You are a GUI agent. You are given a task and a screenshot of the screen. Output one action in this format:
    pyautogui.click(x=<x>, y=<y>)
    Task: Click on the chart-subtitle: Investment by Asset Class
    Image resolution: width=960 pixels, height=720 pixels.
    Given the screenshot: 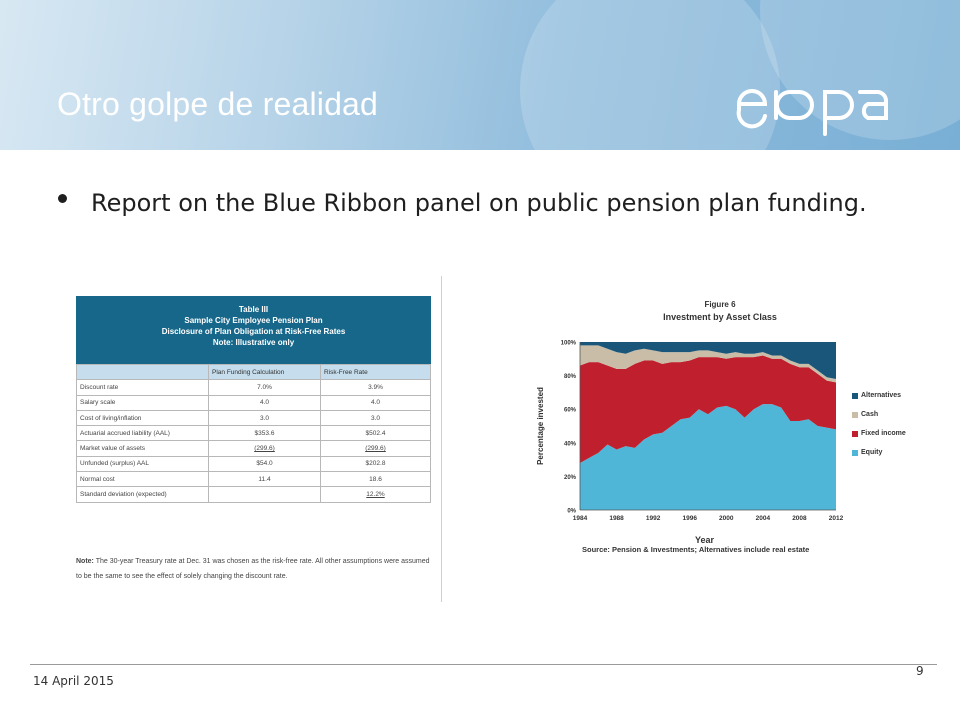 What is the action you would take?
    pyautogui.click(x=720, y=317)
    